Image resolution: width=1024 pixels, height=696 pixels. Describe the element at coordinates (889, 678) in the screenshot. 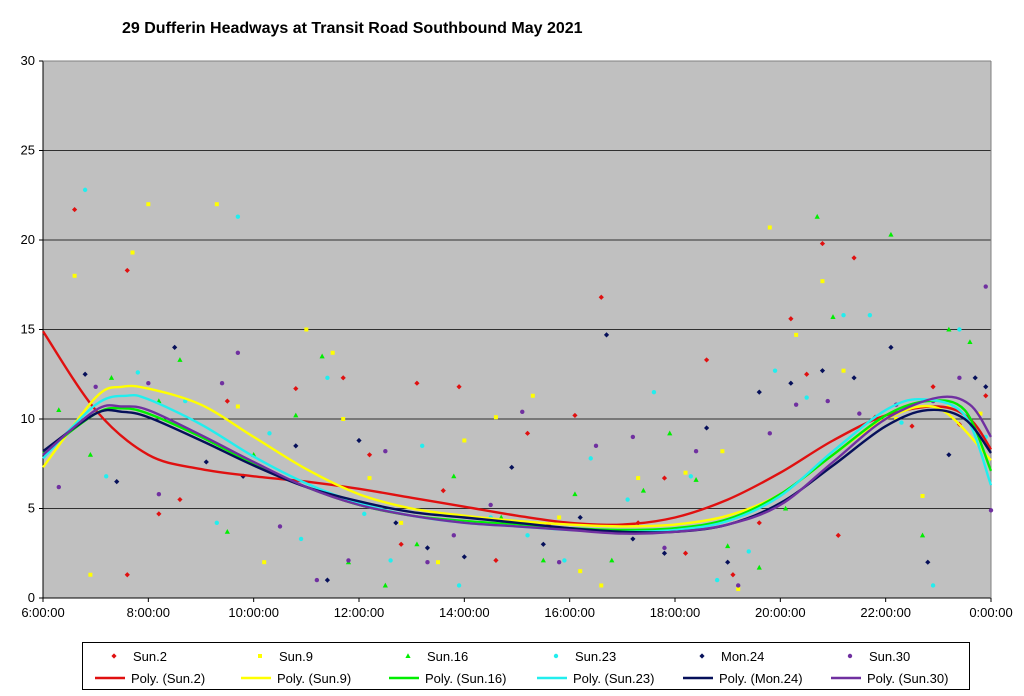

I see `legend-item-trendline: Poly. (Sun.30)` at that location.